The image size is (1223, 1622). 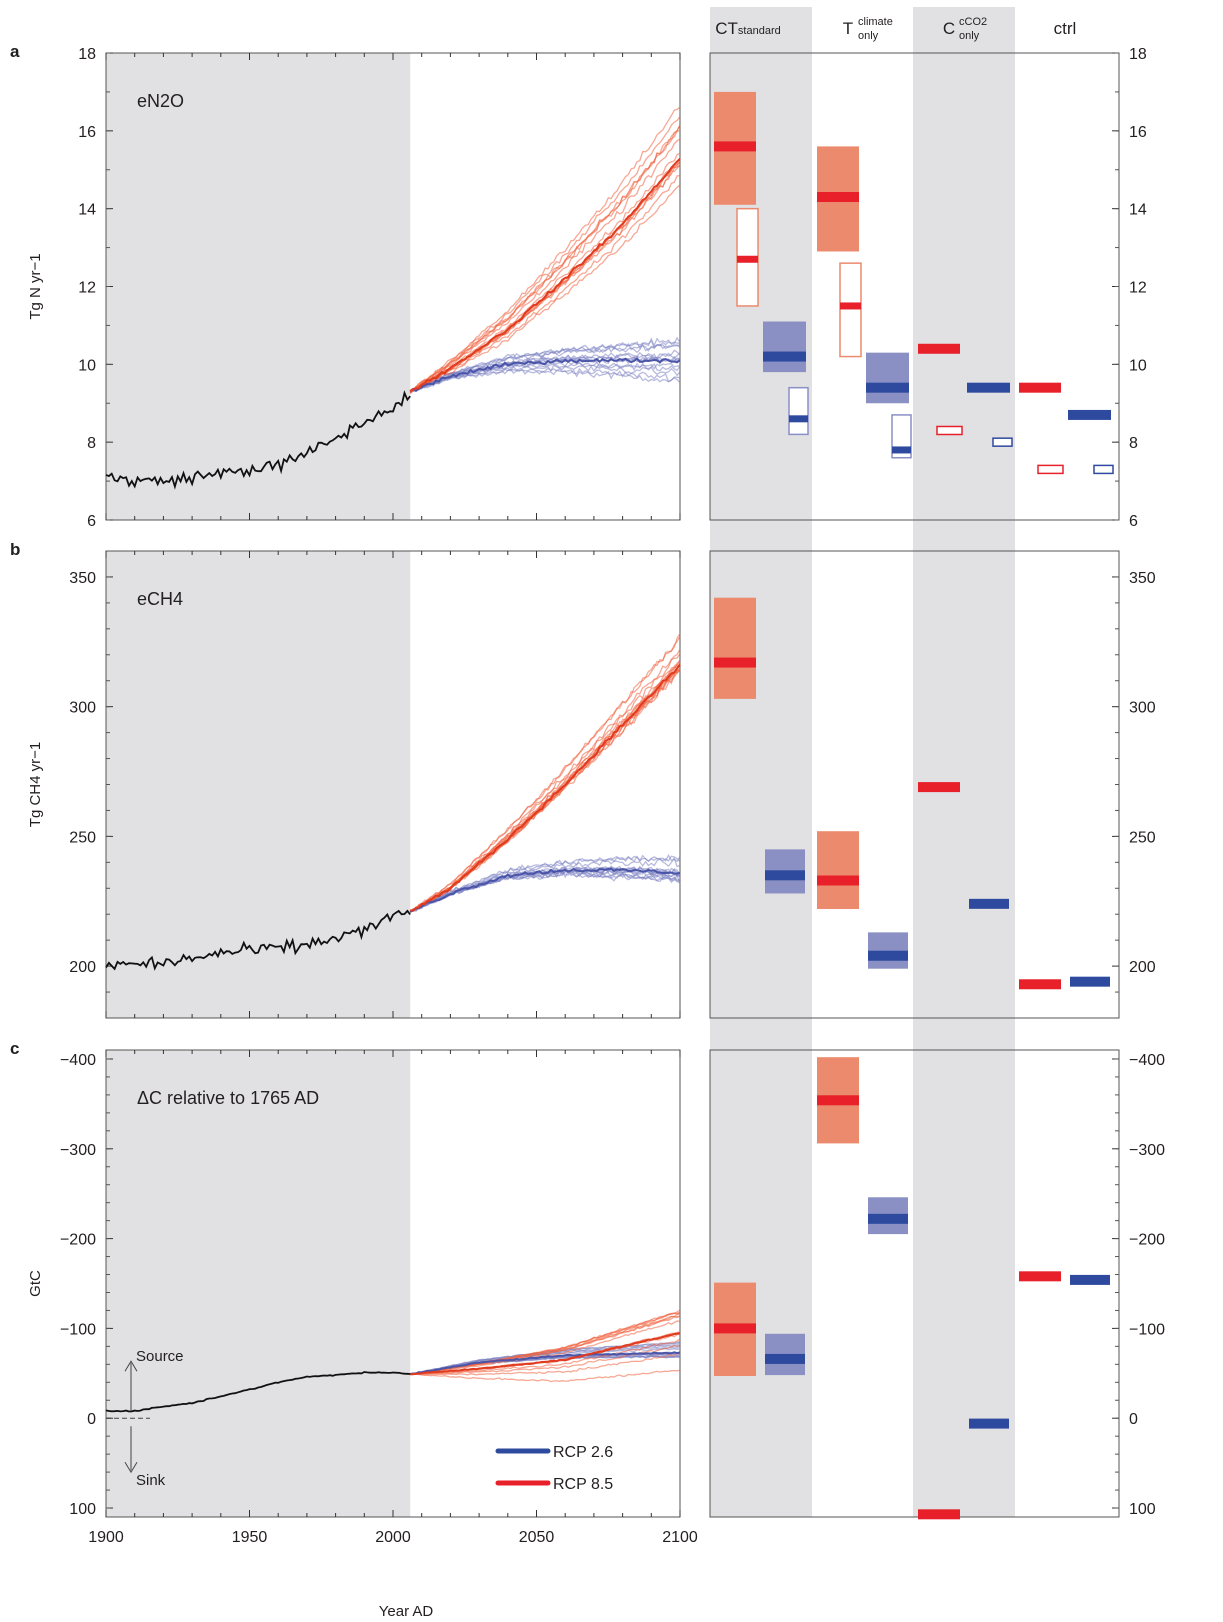 What do you see at coordinates (82, 708) in the screenshot?
I see `y-tick-label: 300` at bounding box center [82, 708].